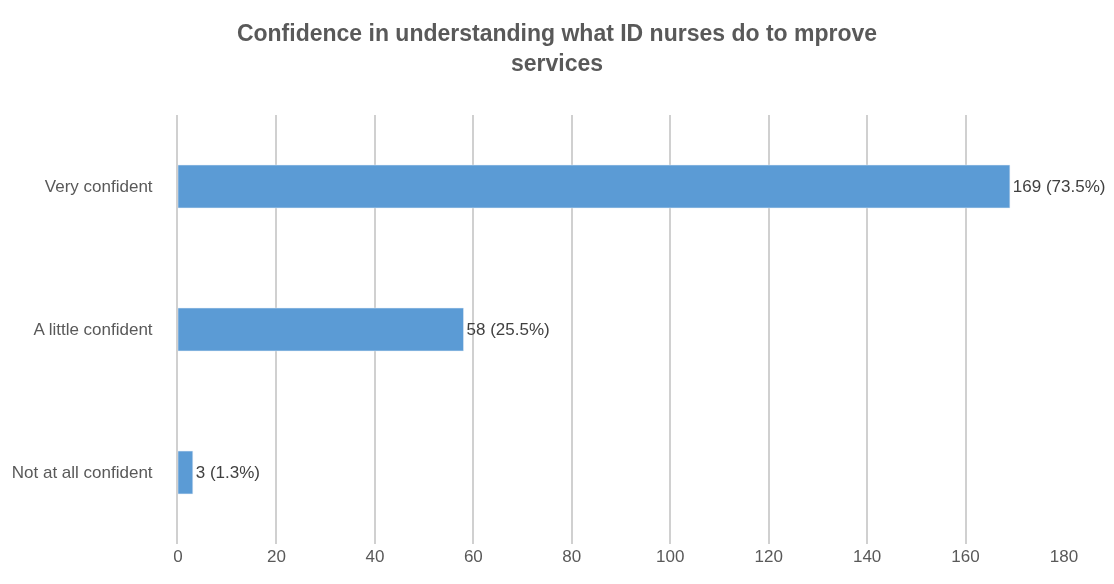 The width and height of the screenshot is (1114, 584). I want to click on y-tick-label: A little confident, so click(93, 330).